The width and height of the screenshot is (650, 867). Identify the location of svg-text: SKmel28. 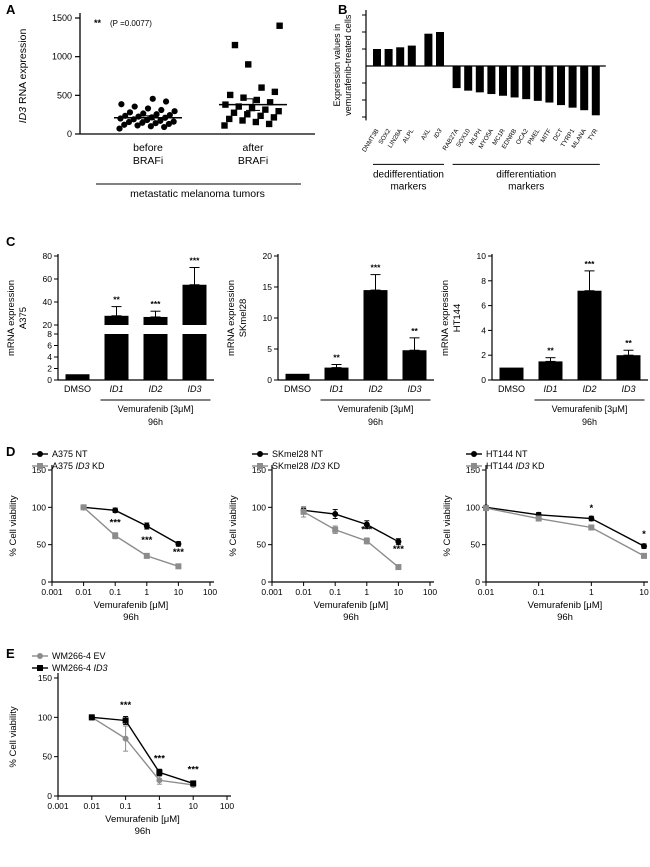
(243, 318).